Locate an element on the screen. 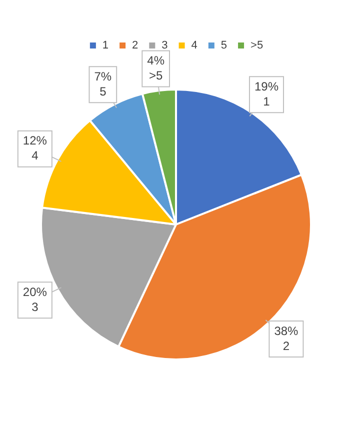 The height and width of the screenshot is (423, 352). data-label: 4% is located at coordinates (156, 61).